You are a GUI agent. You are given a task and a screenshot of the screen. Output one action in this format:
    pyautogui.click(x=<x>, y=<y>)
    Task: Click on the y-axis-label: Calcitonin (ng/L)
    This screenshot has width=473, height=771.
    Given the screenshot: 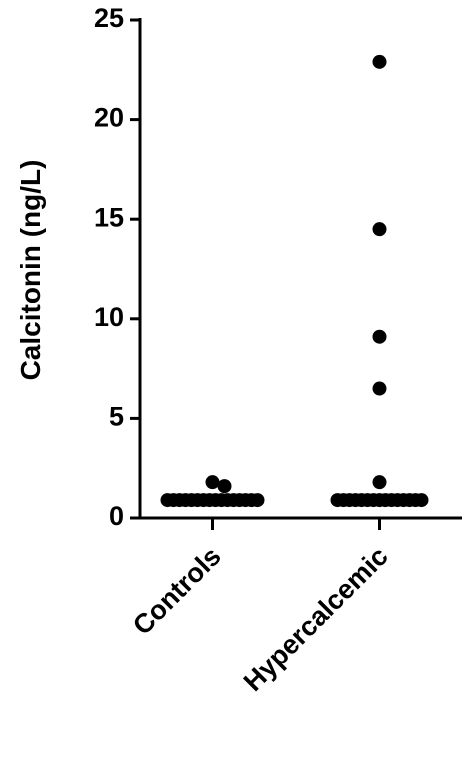 What is the action you would take?
    pyautogui.click(x=30, y=270)
    